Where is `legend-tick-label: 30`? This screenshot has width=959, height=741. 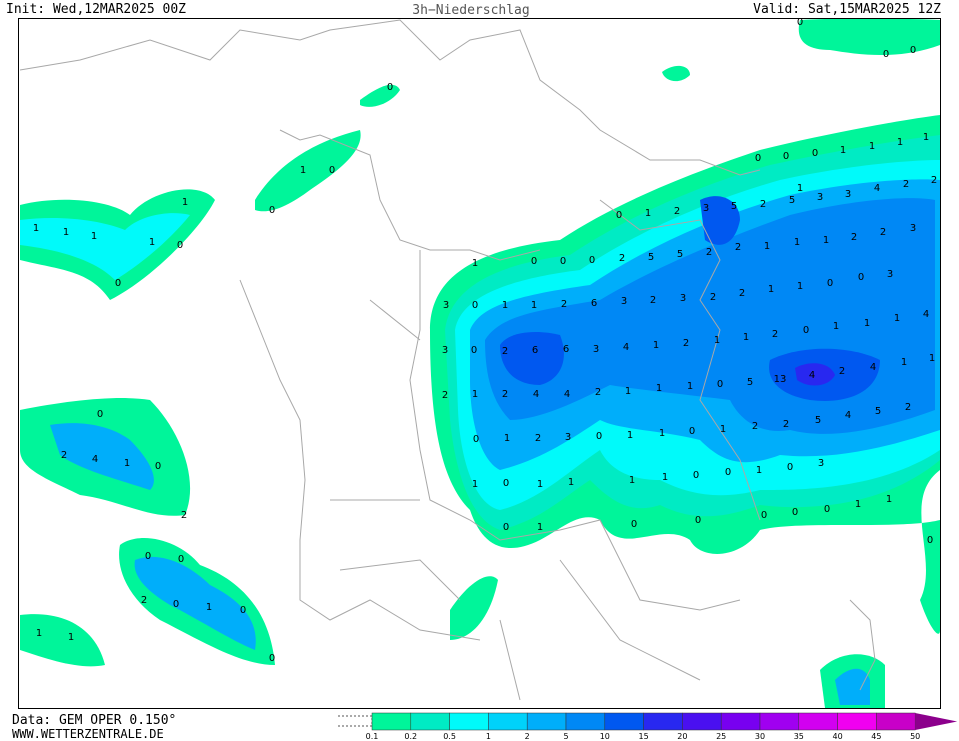 legend-tick-label: 30 is located at coordinates (760, 736).